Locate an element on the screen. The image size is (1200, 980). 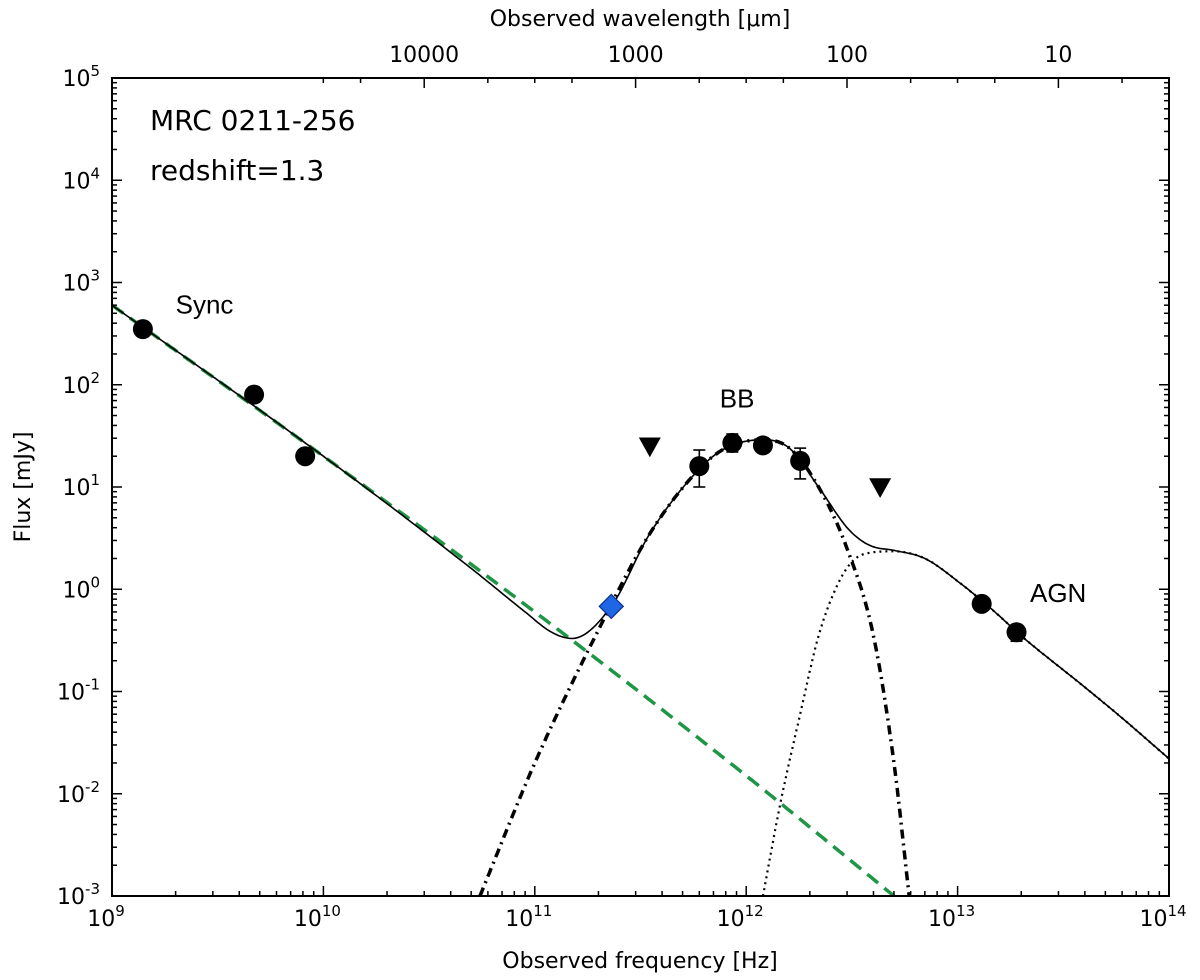
y-tick-label: 10⁻² is located at coordinates (78, 793).